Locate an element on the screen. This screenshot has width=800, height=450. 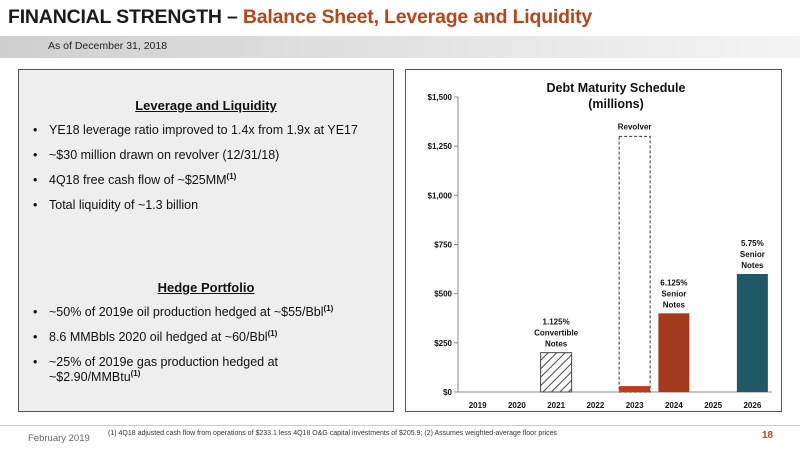
x-tick-label: 2021 is located at coordinates (556, 405).